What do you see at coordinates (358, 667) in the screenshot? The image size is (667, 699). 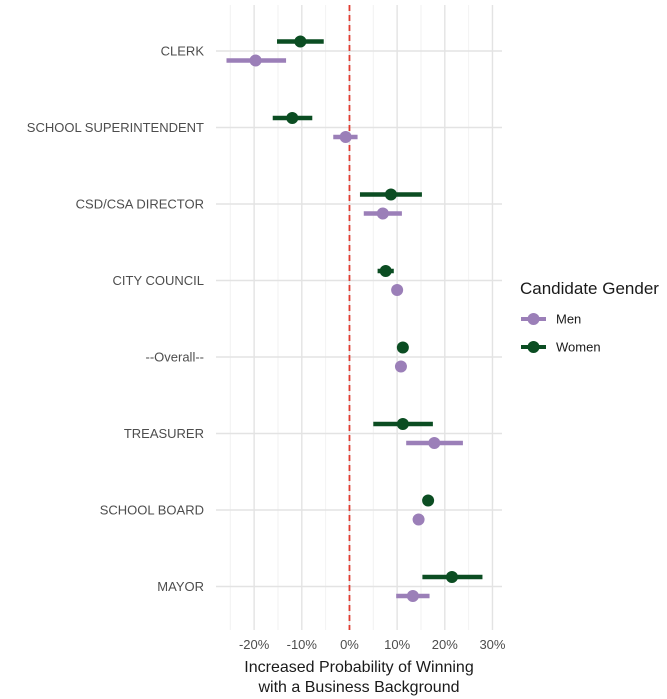 I see `x-axis-title-line-1: Increased Probability of Winning` at bounding box center [358, 667].